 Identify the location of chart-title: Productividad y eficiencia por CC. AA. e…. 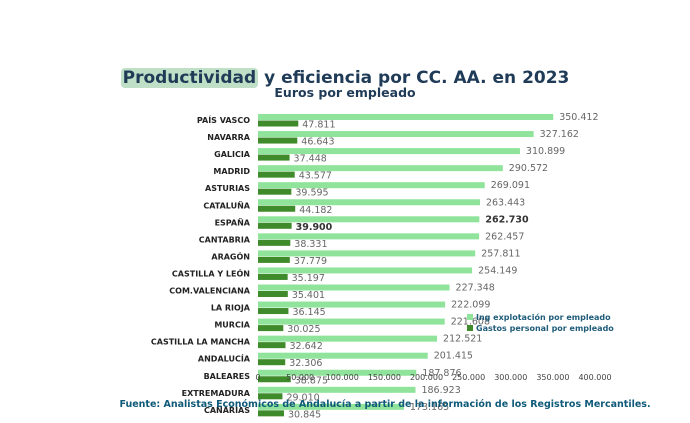
(345, 78).